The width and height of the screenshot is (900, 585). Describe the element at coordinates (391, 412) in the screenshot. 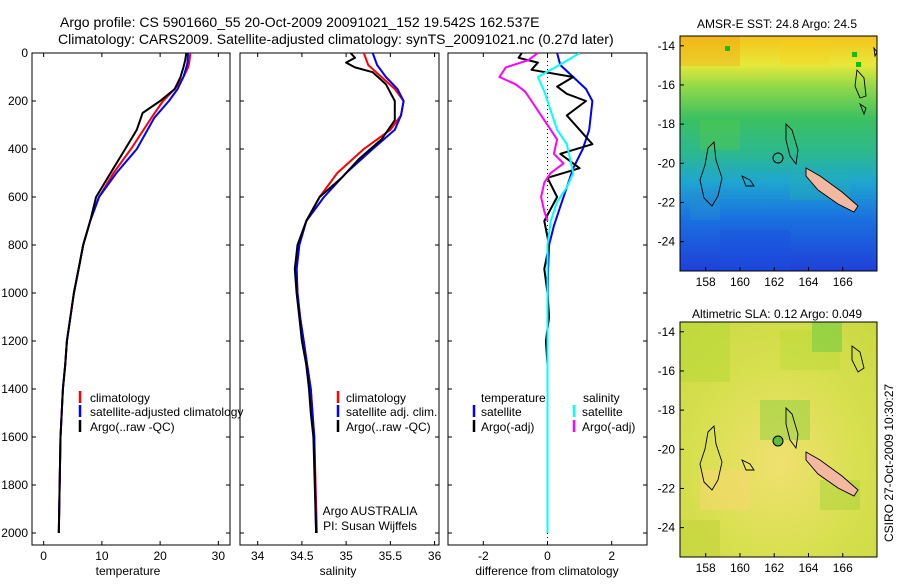

I see `legend-label-sal-satellite: satellite adj. clim.` at that location.